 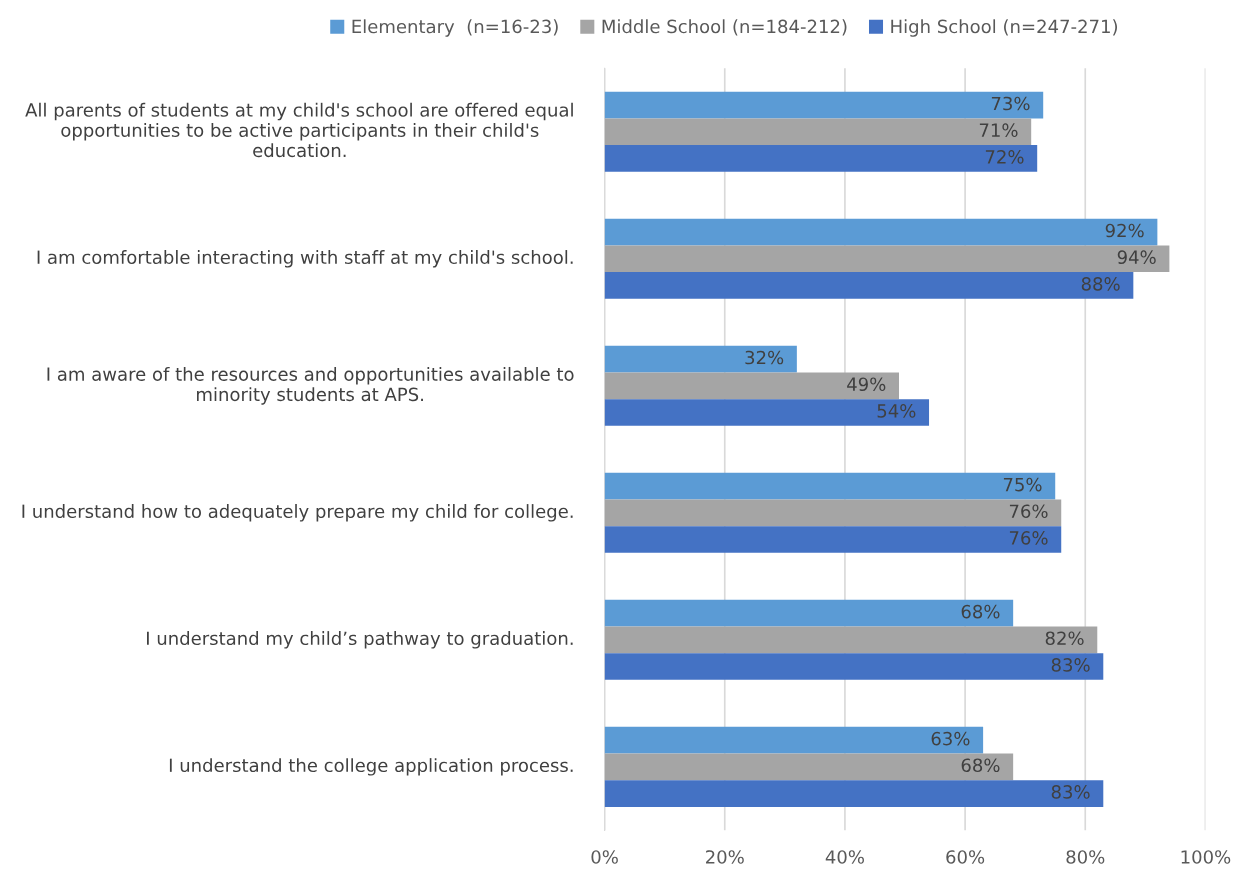 What do you see at coordinates (725, 857) in the screenshot?
I see `x-tick-label: 20%` at bounding box center [725, 857].